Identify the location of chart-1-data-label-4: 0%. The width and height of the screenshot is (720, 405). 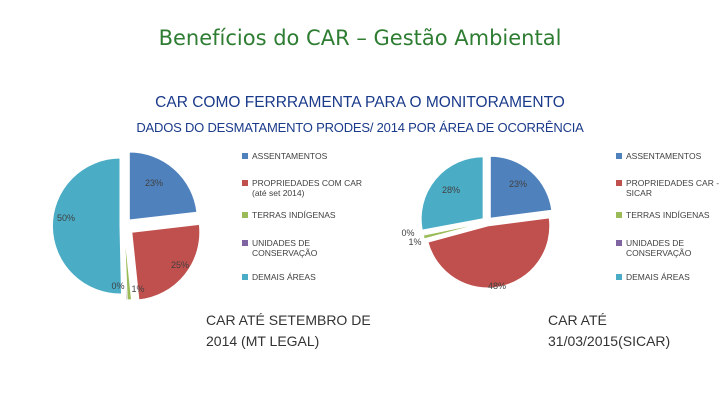
(117, 286).